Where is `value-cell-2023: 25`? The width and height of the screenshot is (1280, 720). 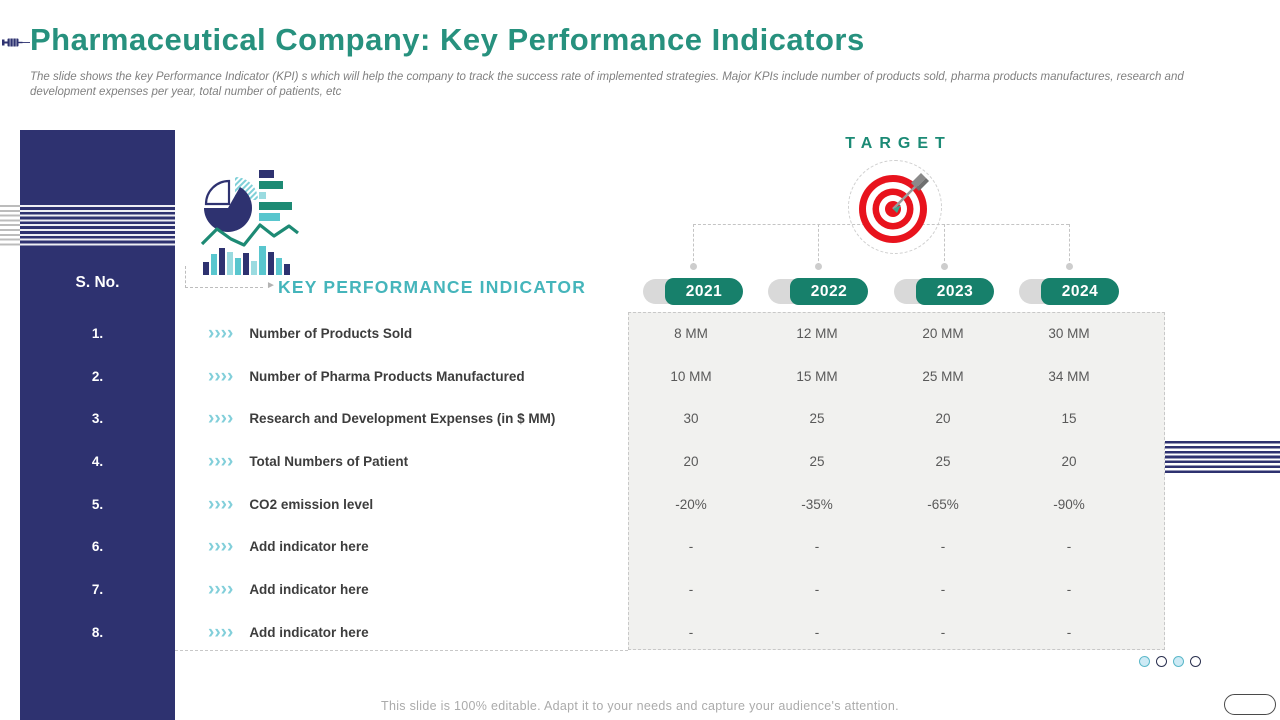
value-cell-2023: 25 is located at coordinates (943, 461).